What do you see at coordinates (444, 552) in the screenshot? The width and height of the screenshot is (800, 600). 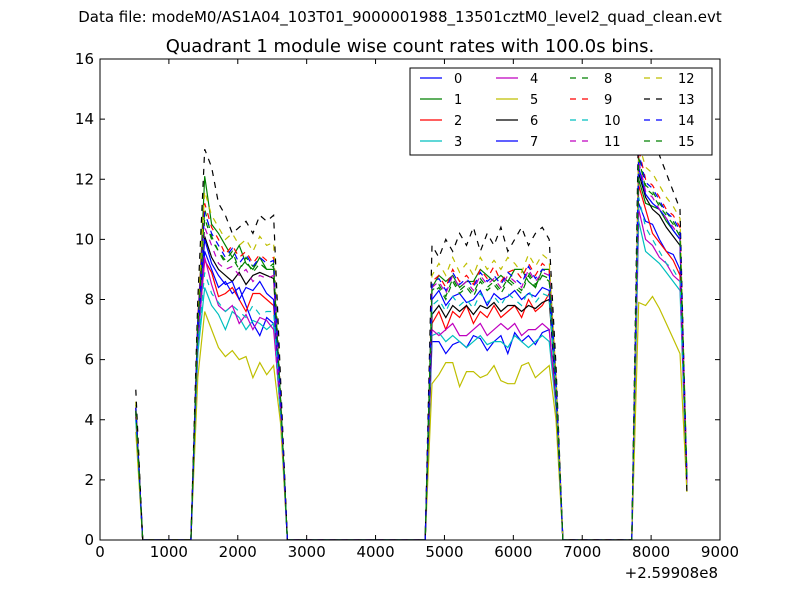 I see `x-tick-label: 5000` at bounding box center [444, 552].